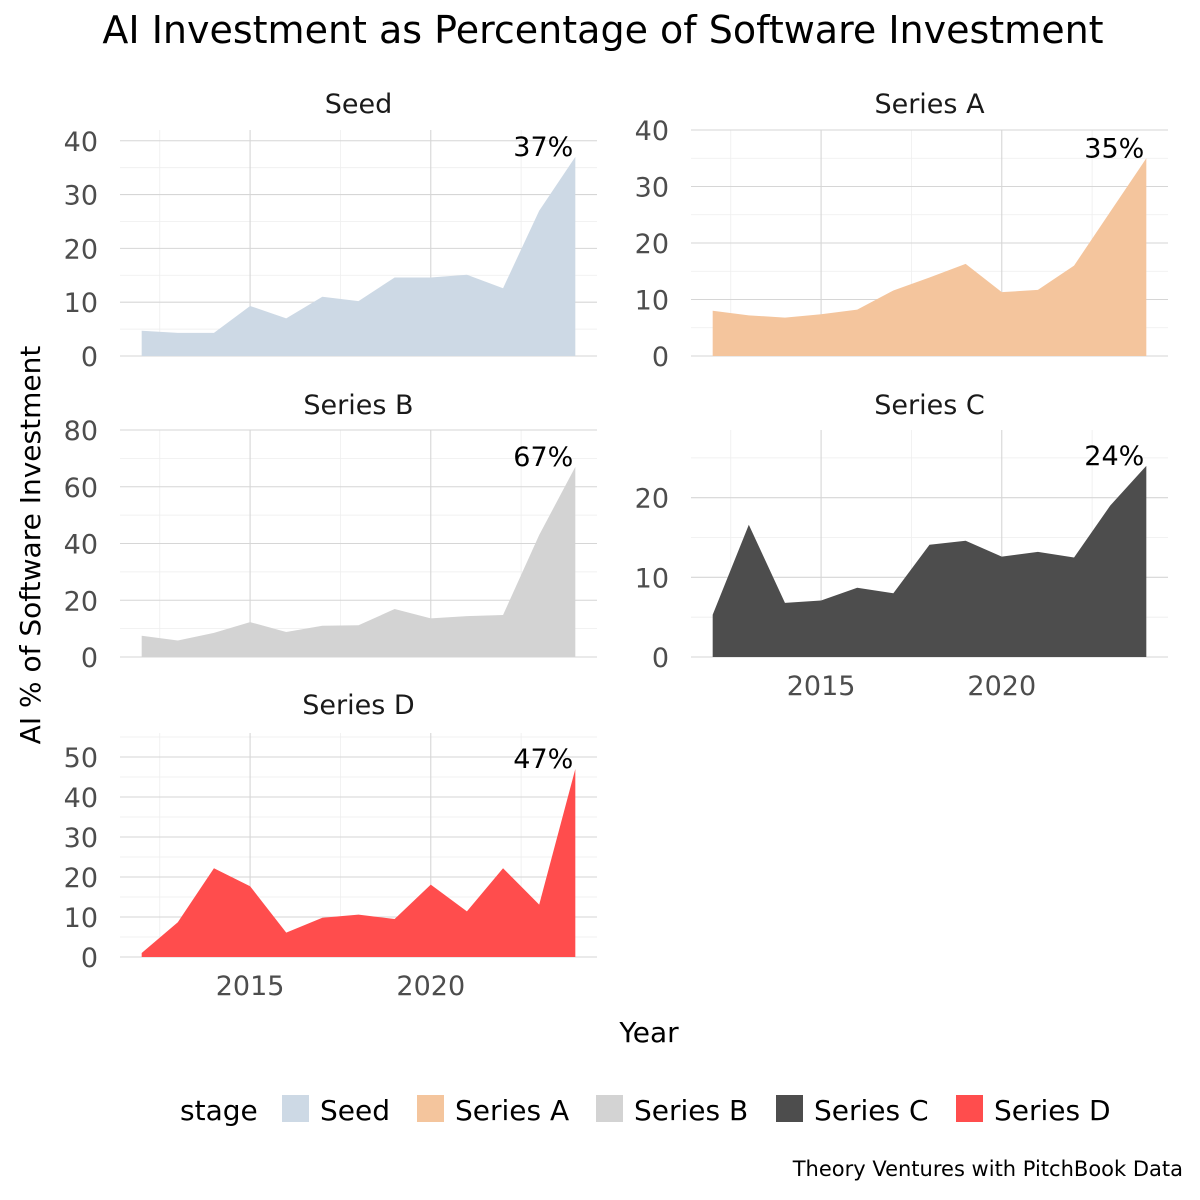  I want to click on panel-series-c: Series C 0 10 20 2015 2020 24%, so click(901, 546).